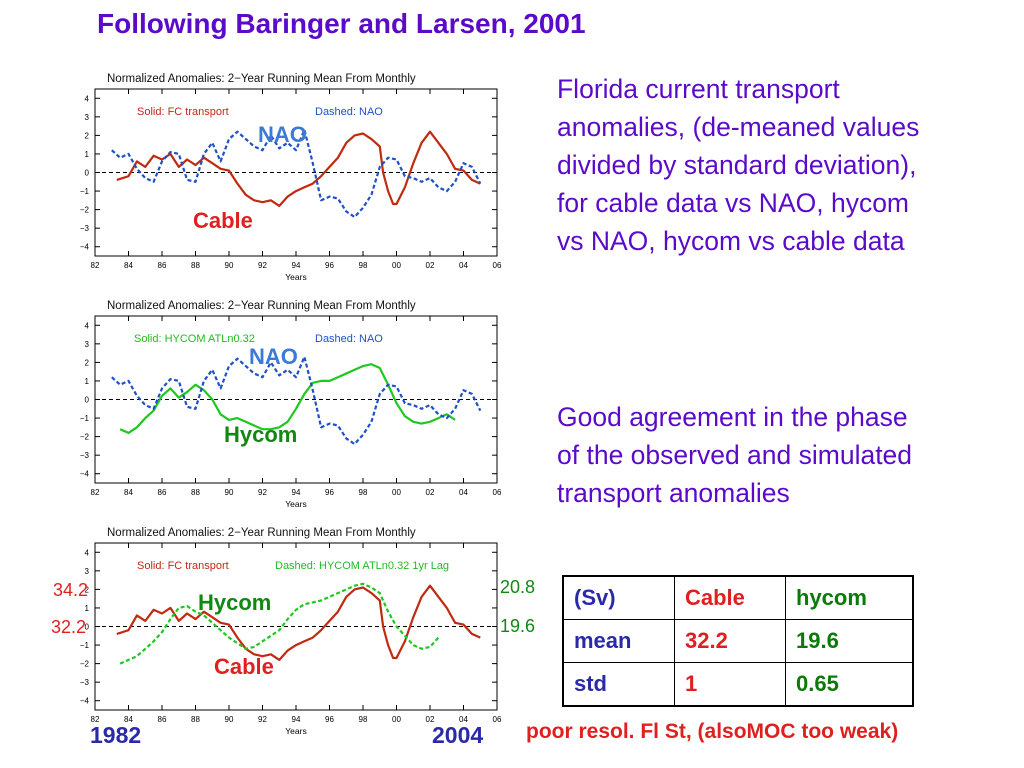 The height and width of the screenshot is (768, 1024). Describe the element at coordinates (70, 590) in the screenshot. I see `side-label-cable-high: 34.2` at that location.